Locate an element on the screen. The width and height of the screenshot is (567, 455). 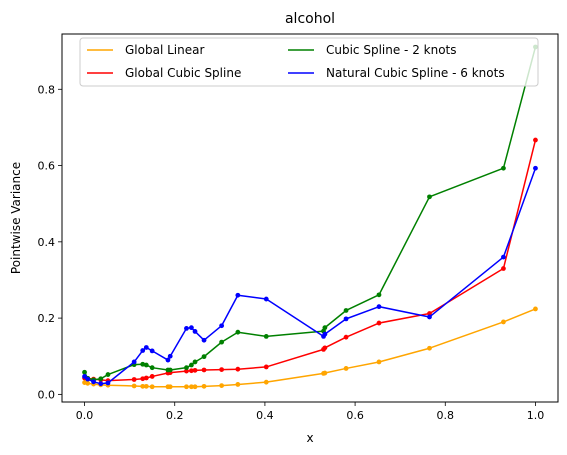
legend-frame is located at coordinates (309, 62).